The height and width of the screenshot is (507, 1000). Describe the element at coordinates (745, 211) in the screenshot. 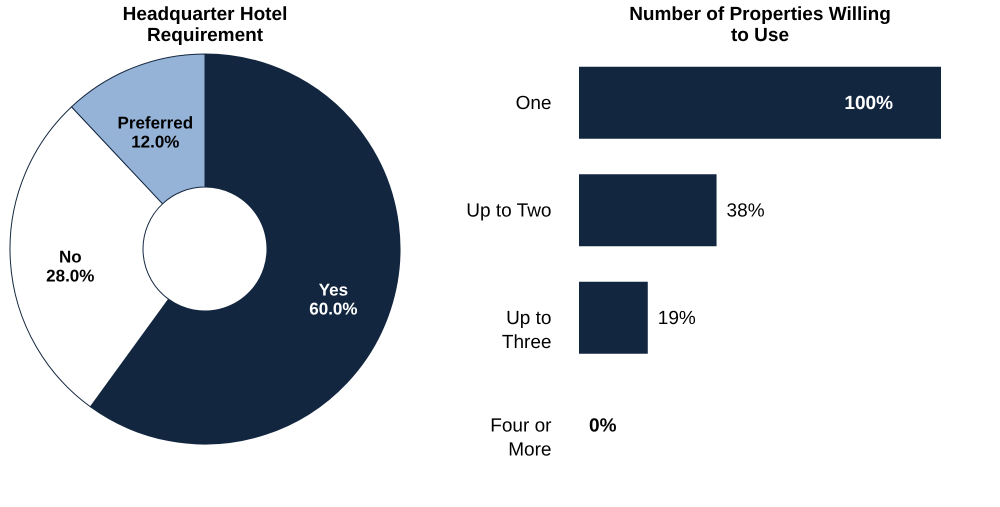

I see `data-label: 38%` at that location.